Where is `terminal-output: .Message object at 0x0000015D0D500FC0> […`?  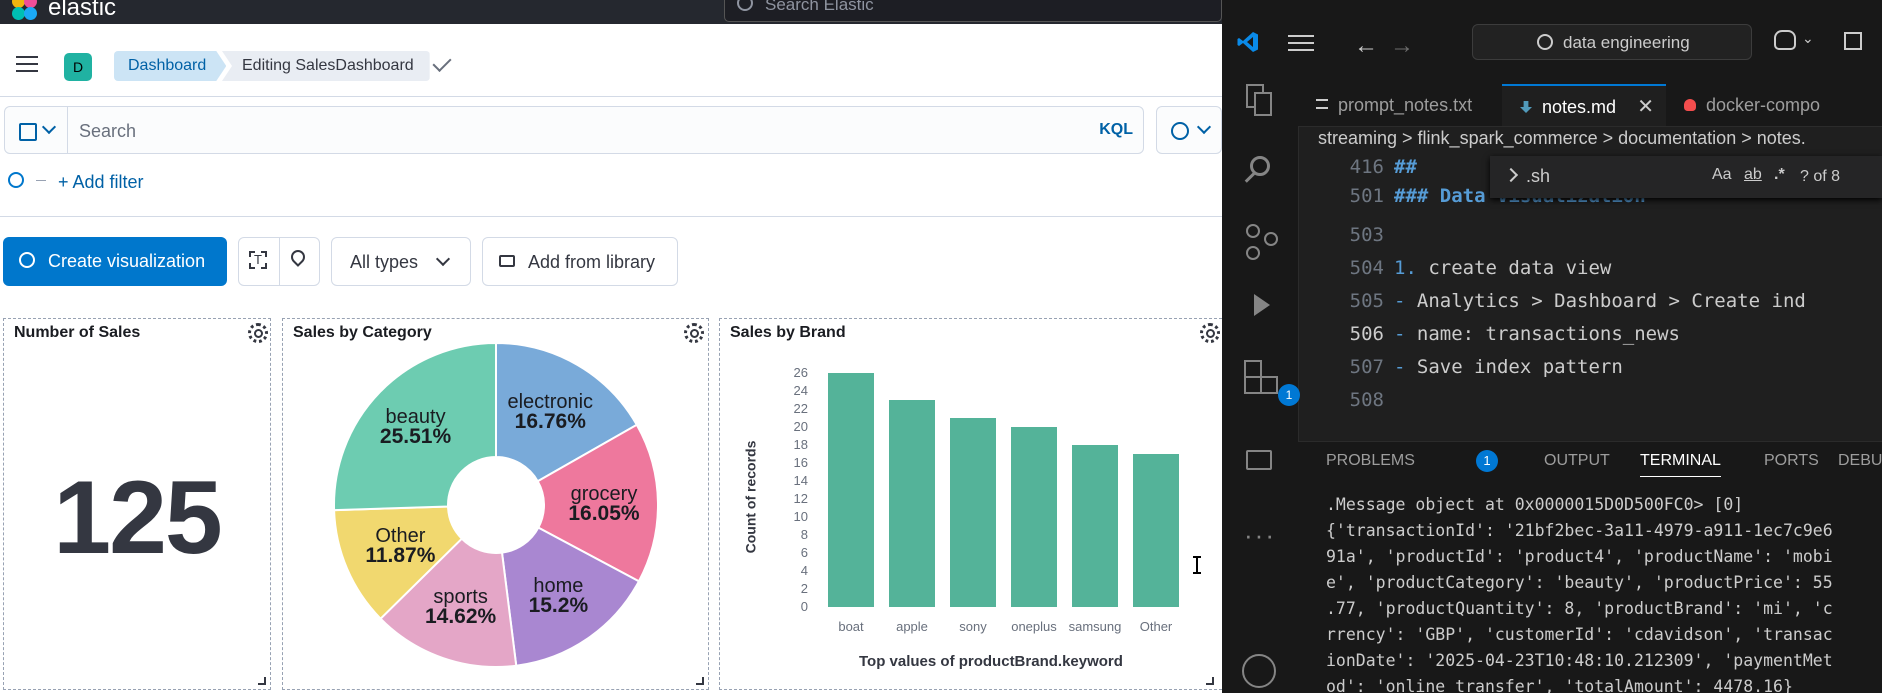 terminal-output: .Message object at 0x0000015D0D500FC0> [… is located at coordinates (1604, 592).